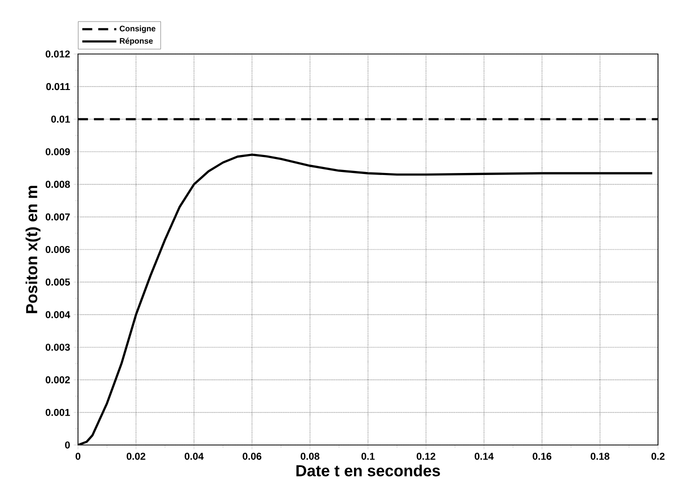 The height and width of the screenshot is (495, 677). Describe the element at coordinates (542, 456) in the screenshot. I see `x-tick-label: 0.16` at that location.